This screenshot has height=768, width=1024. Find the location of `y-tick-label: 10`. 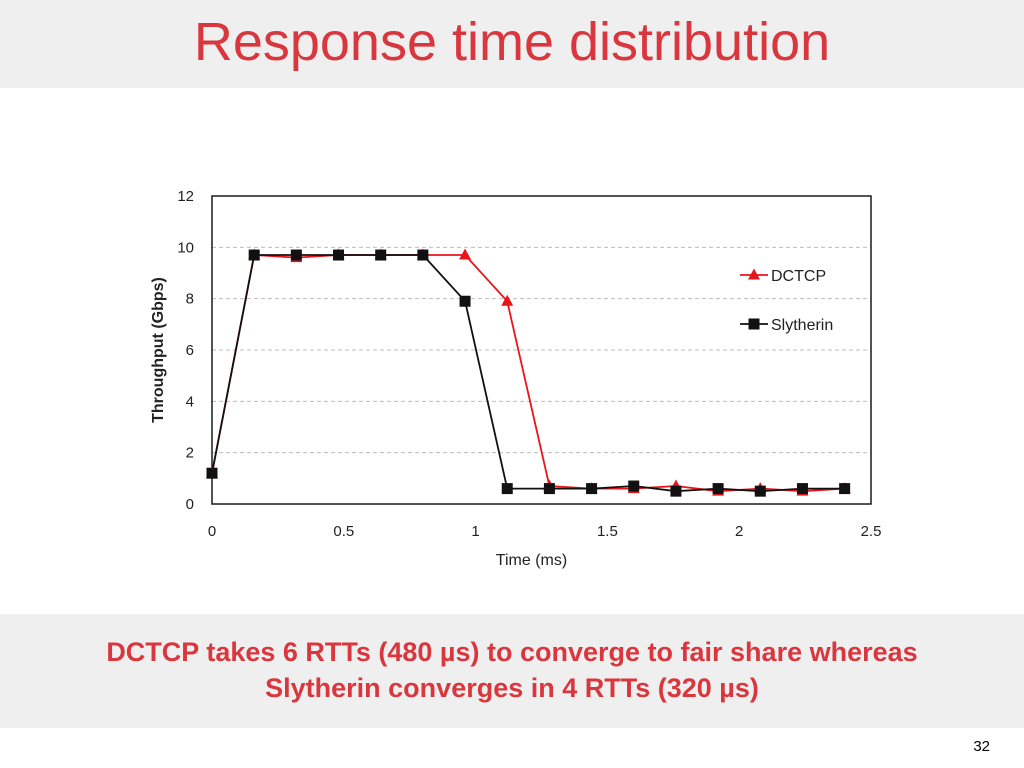

y-tick-label: 10 is located at coordinates (185, 247).